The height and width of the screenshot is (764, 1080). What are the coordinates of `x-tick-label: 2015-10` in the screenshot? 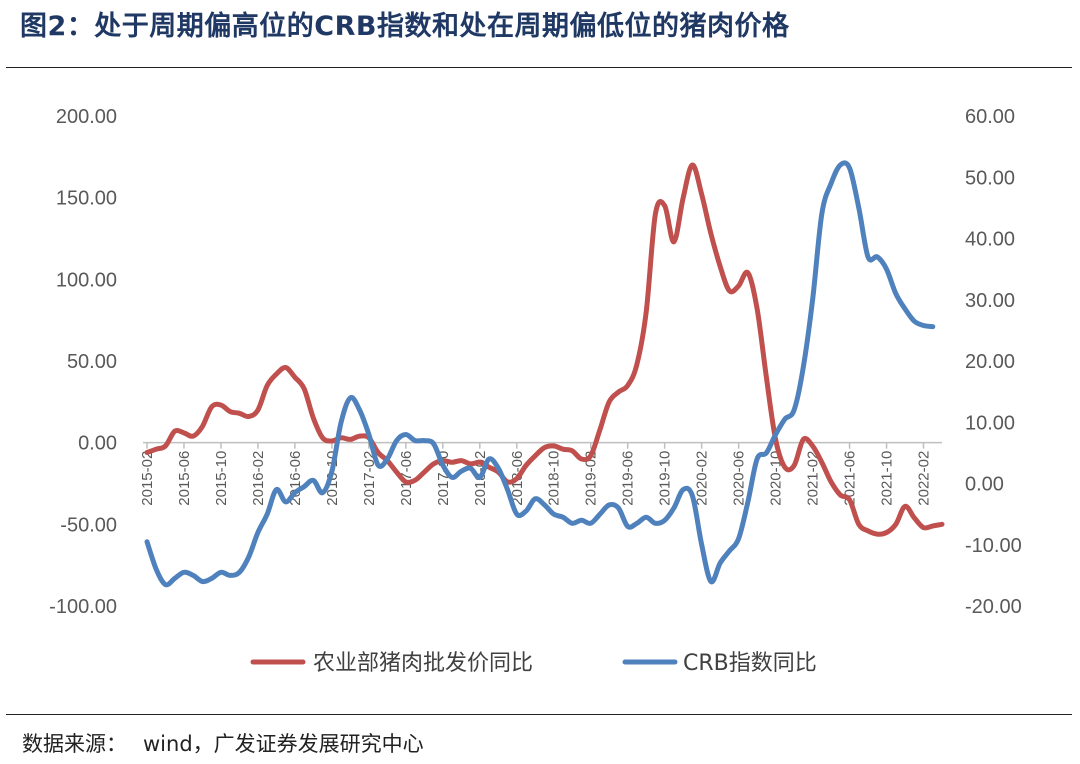 It's located at (221, 478).